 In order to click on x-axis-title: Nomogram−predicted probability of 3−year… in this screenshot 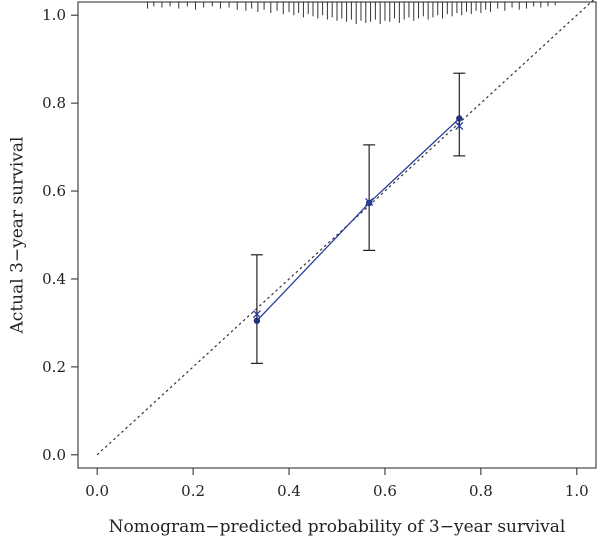, I will do `click(337, 527)`.